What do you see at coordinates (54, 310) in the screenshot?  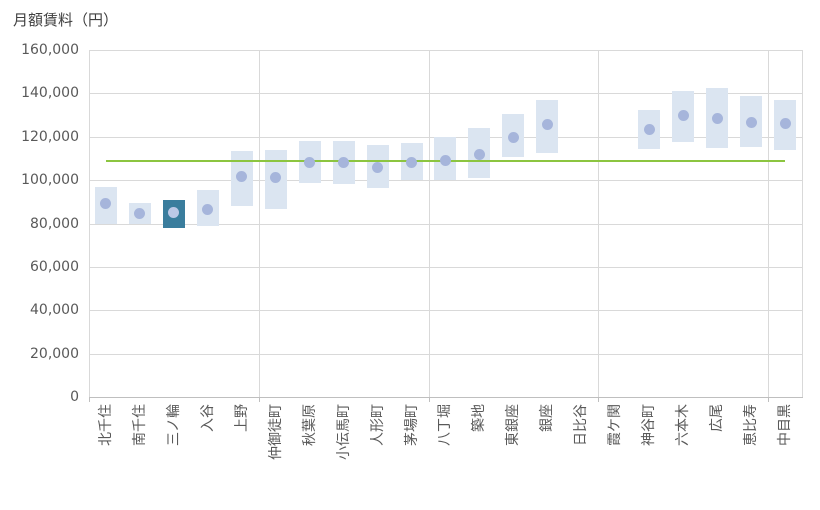 I see `y-tick-label: 40,000` at bounding box center [54, 310].